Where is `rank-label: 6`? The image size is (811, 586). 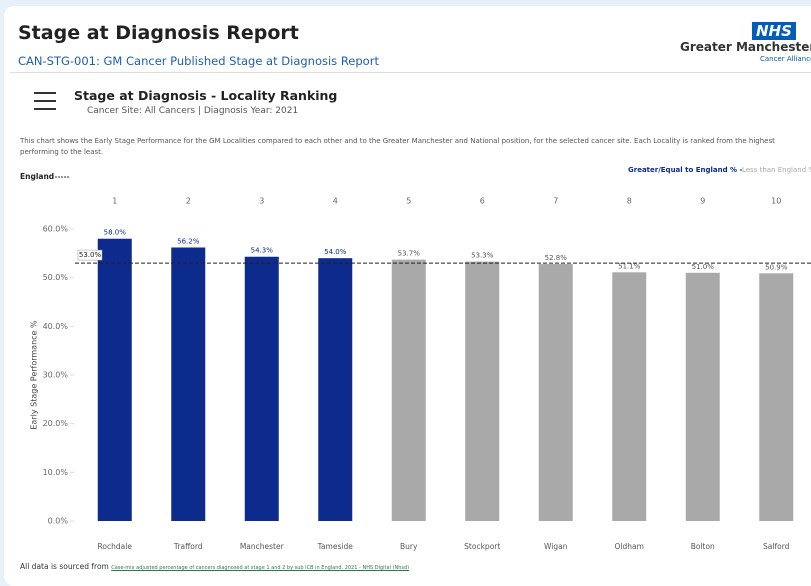
rank-label: 6 is located at coordinates (482, 201).